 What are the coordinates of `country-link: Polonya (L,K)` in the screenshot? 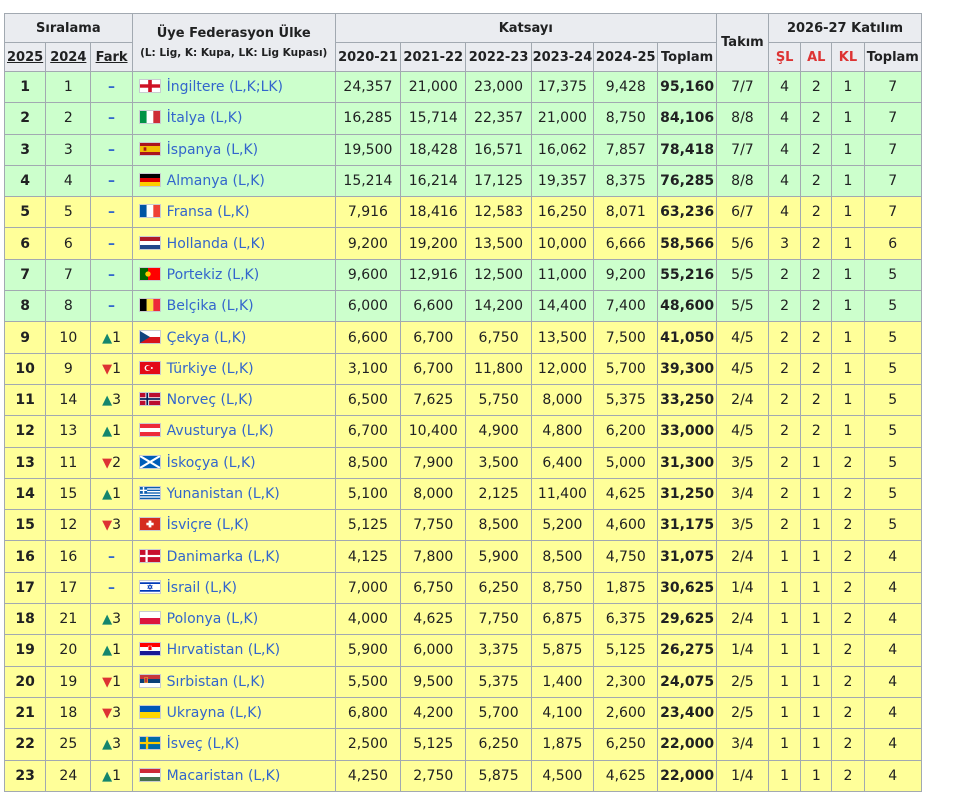 It's located at (212, 619).